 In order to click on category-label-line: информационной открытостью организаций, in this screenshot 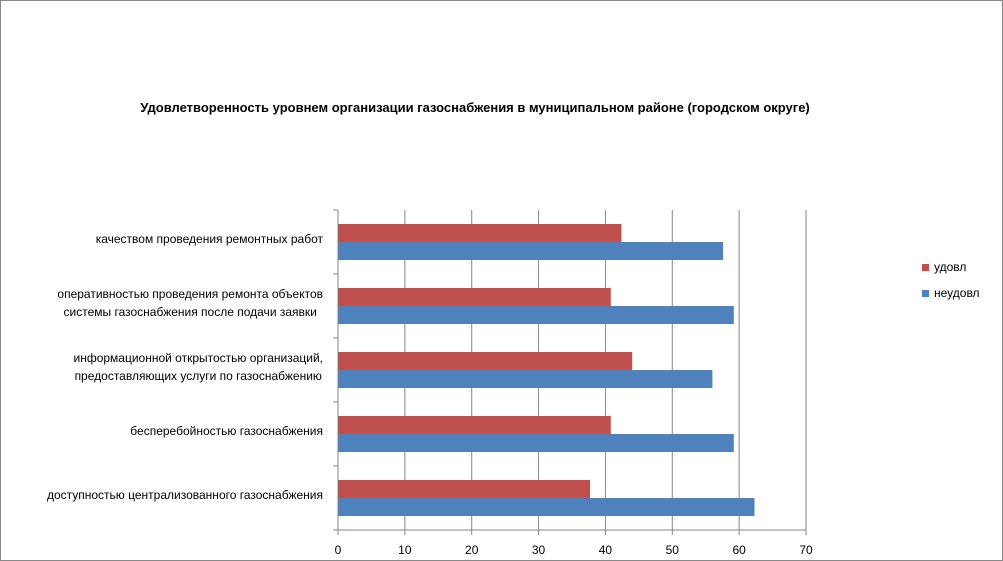, I will do `click(198, 358)`.